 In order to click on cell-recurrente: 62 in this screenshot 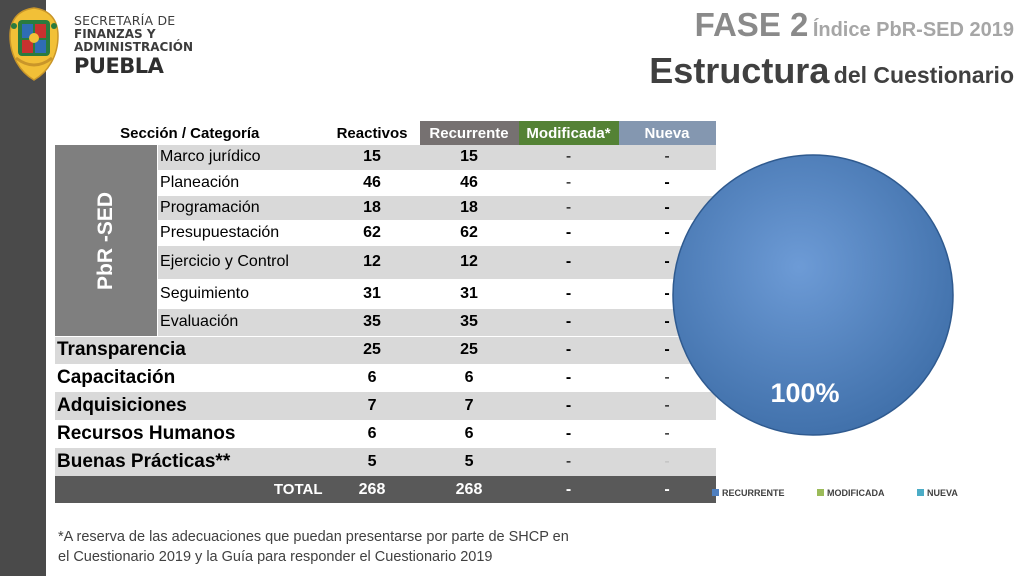, I will do `click(469, 233)`.